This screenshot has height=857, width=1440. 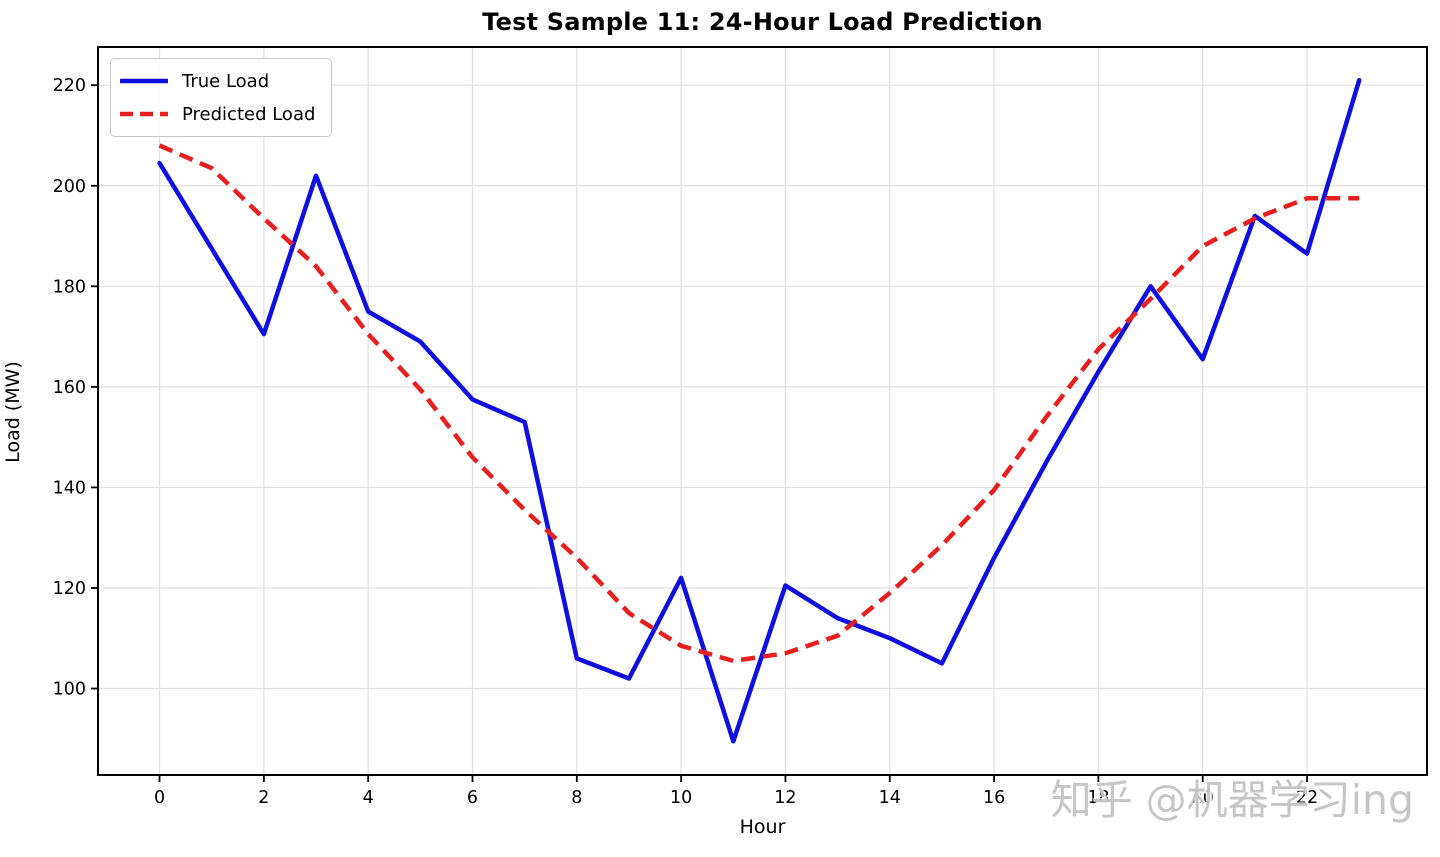 What do you see at coordinates (144, 114) in the screenshot?
I see `predicted-load-line-sample-icon` at bounding box center [144, 114].